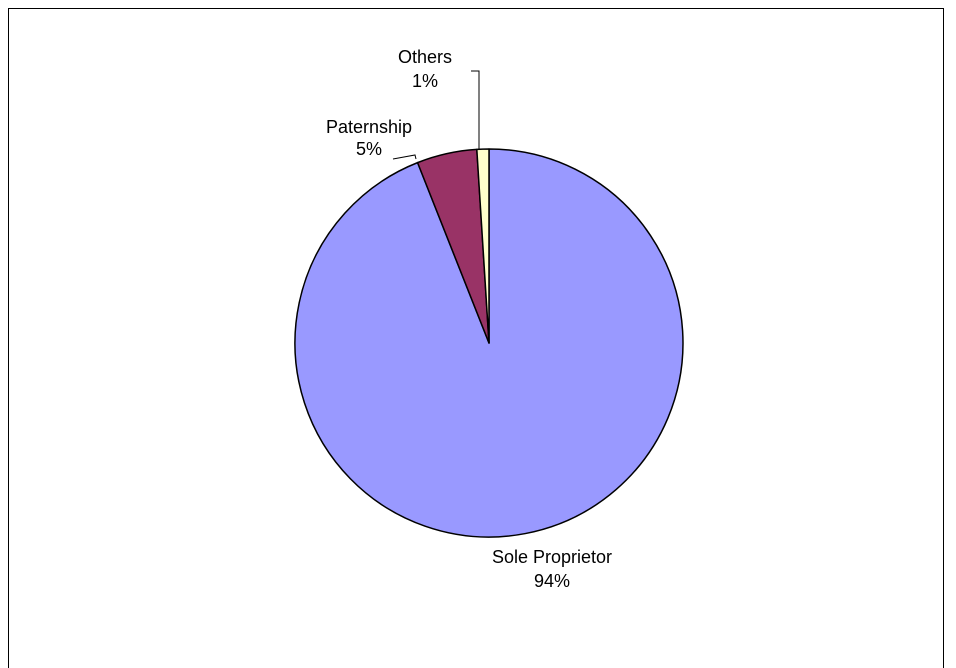 The image size is (956, 668). Describe the element at coordinates (425, 81) in the screenshot. I see `slice-percent-label: 1%` at that location.